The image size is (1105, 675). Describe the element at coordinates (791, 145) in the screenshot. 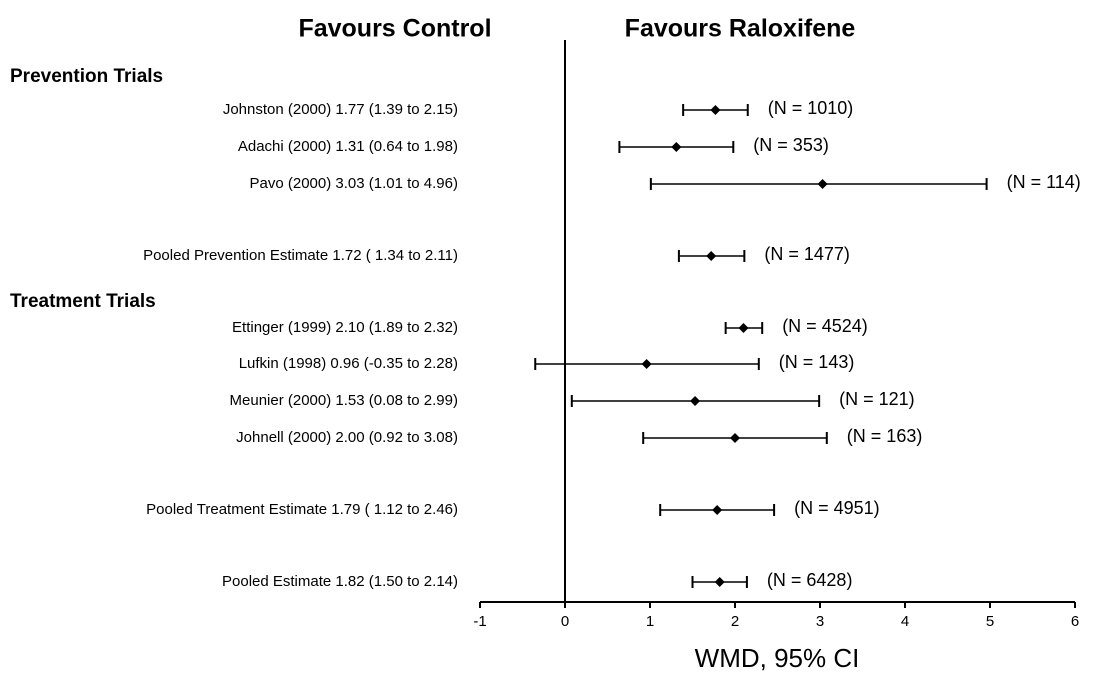

I see `n-label: (N = 353)` at that location.